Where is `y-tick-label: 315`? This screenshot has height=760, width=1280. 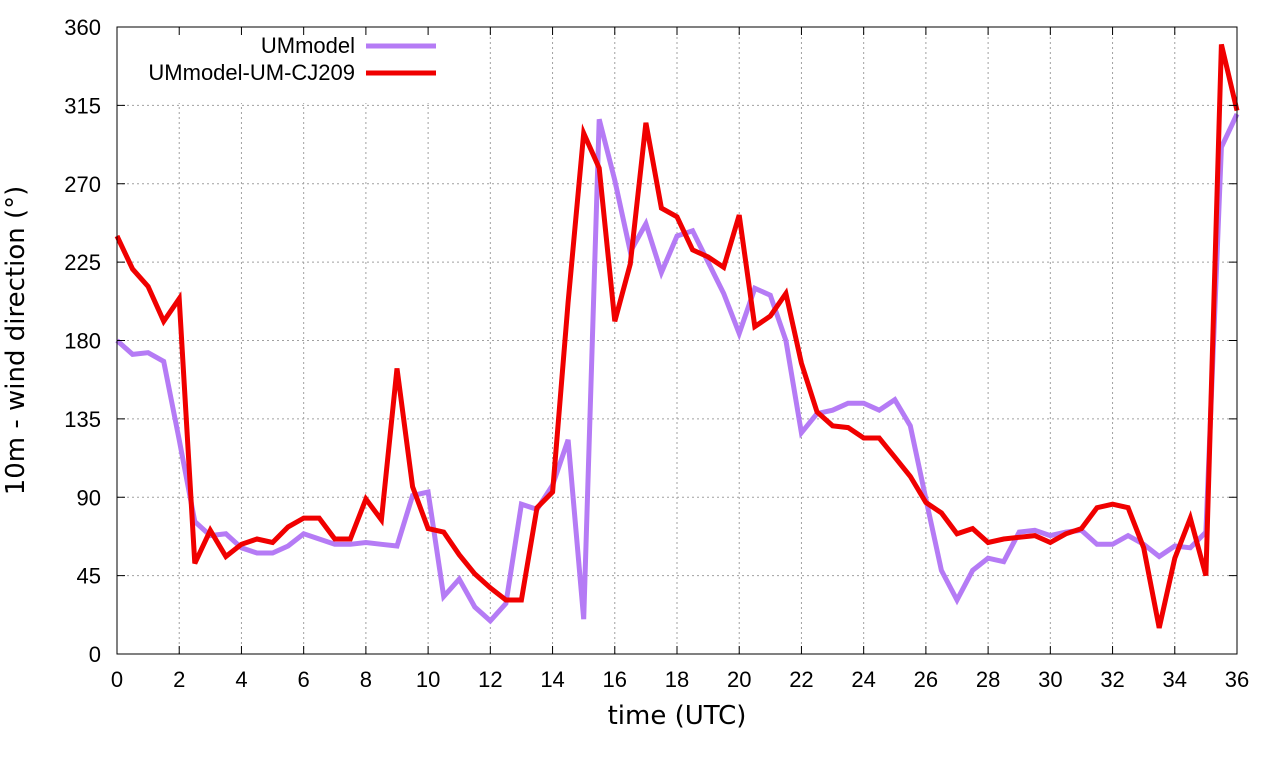
y-tick-label: 315 is located at coordinates (82, 105).